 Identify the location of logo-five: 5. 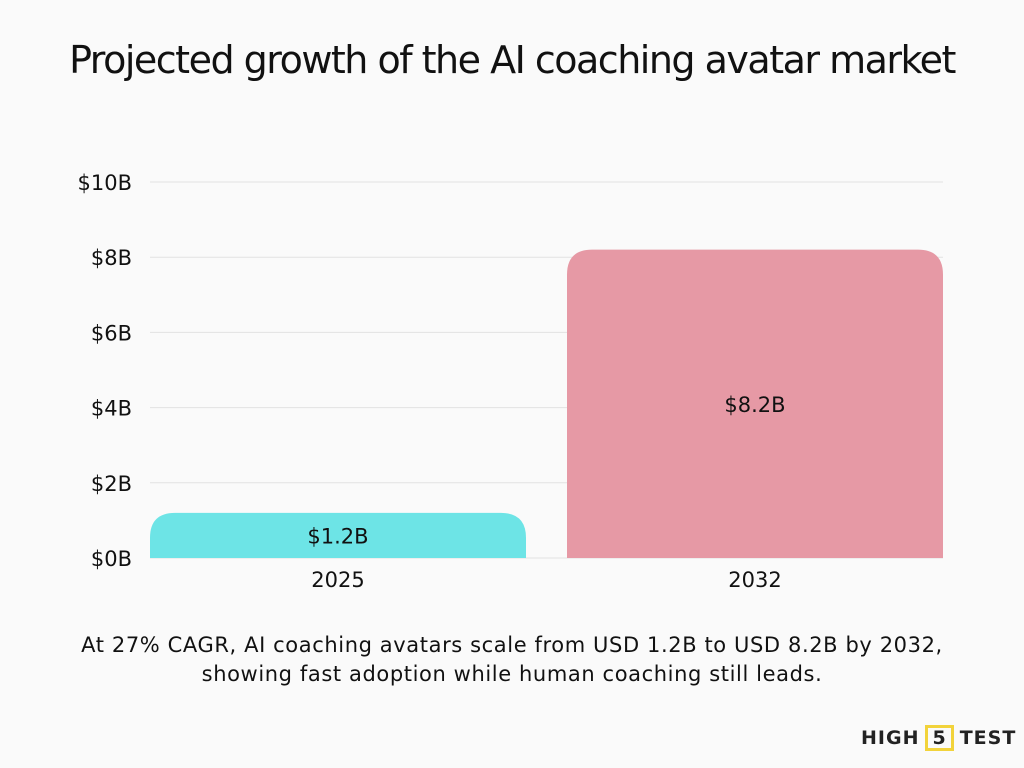
(939, 738).